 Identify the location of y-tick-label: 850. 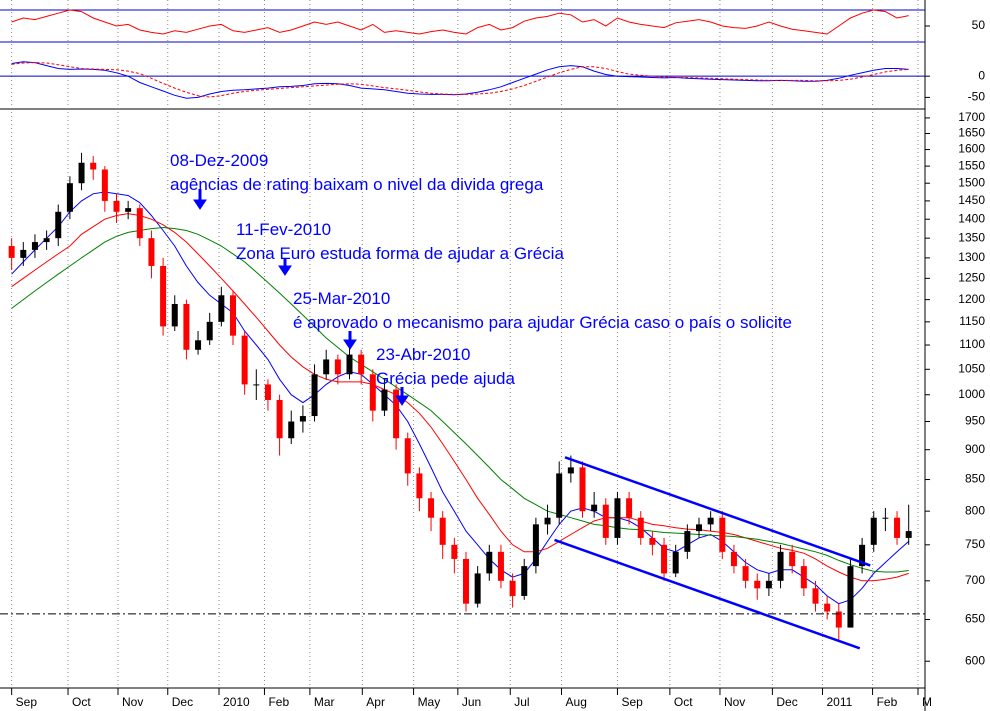
(975, 479).